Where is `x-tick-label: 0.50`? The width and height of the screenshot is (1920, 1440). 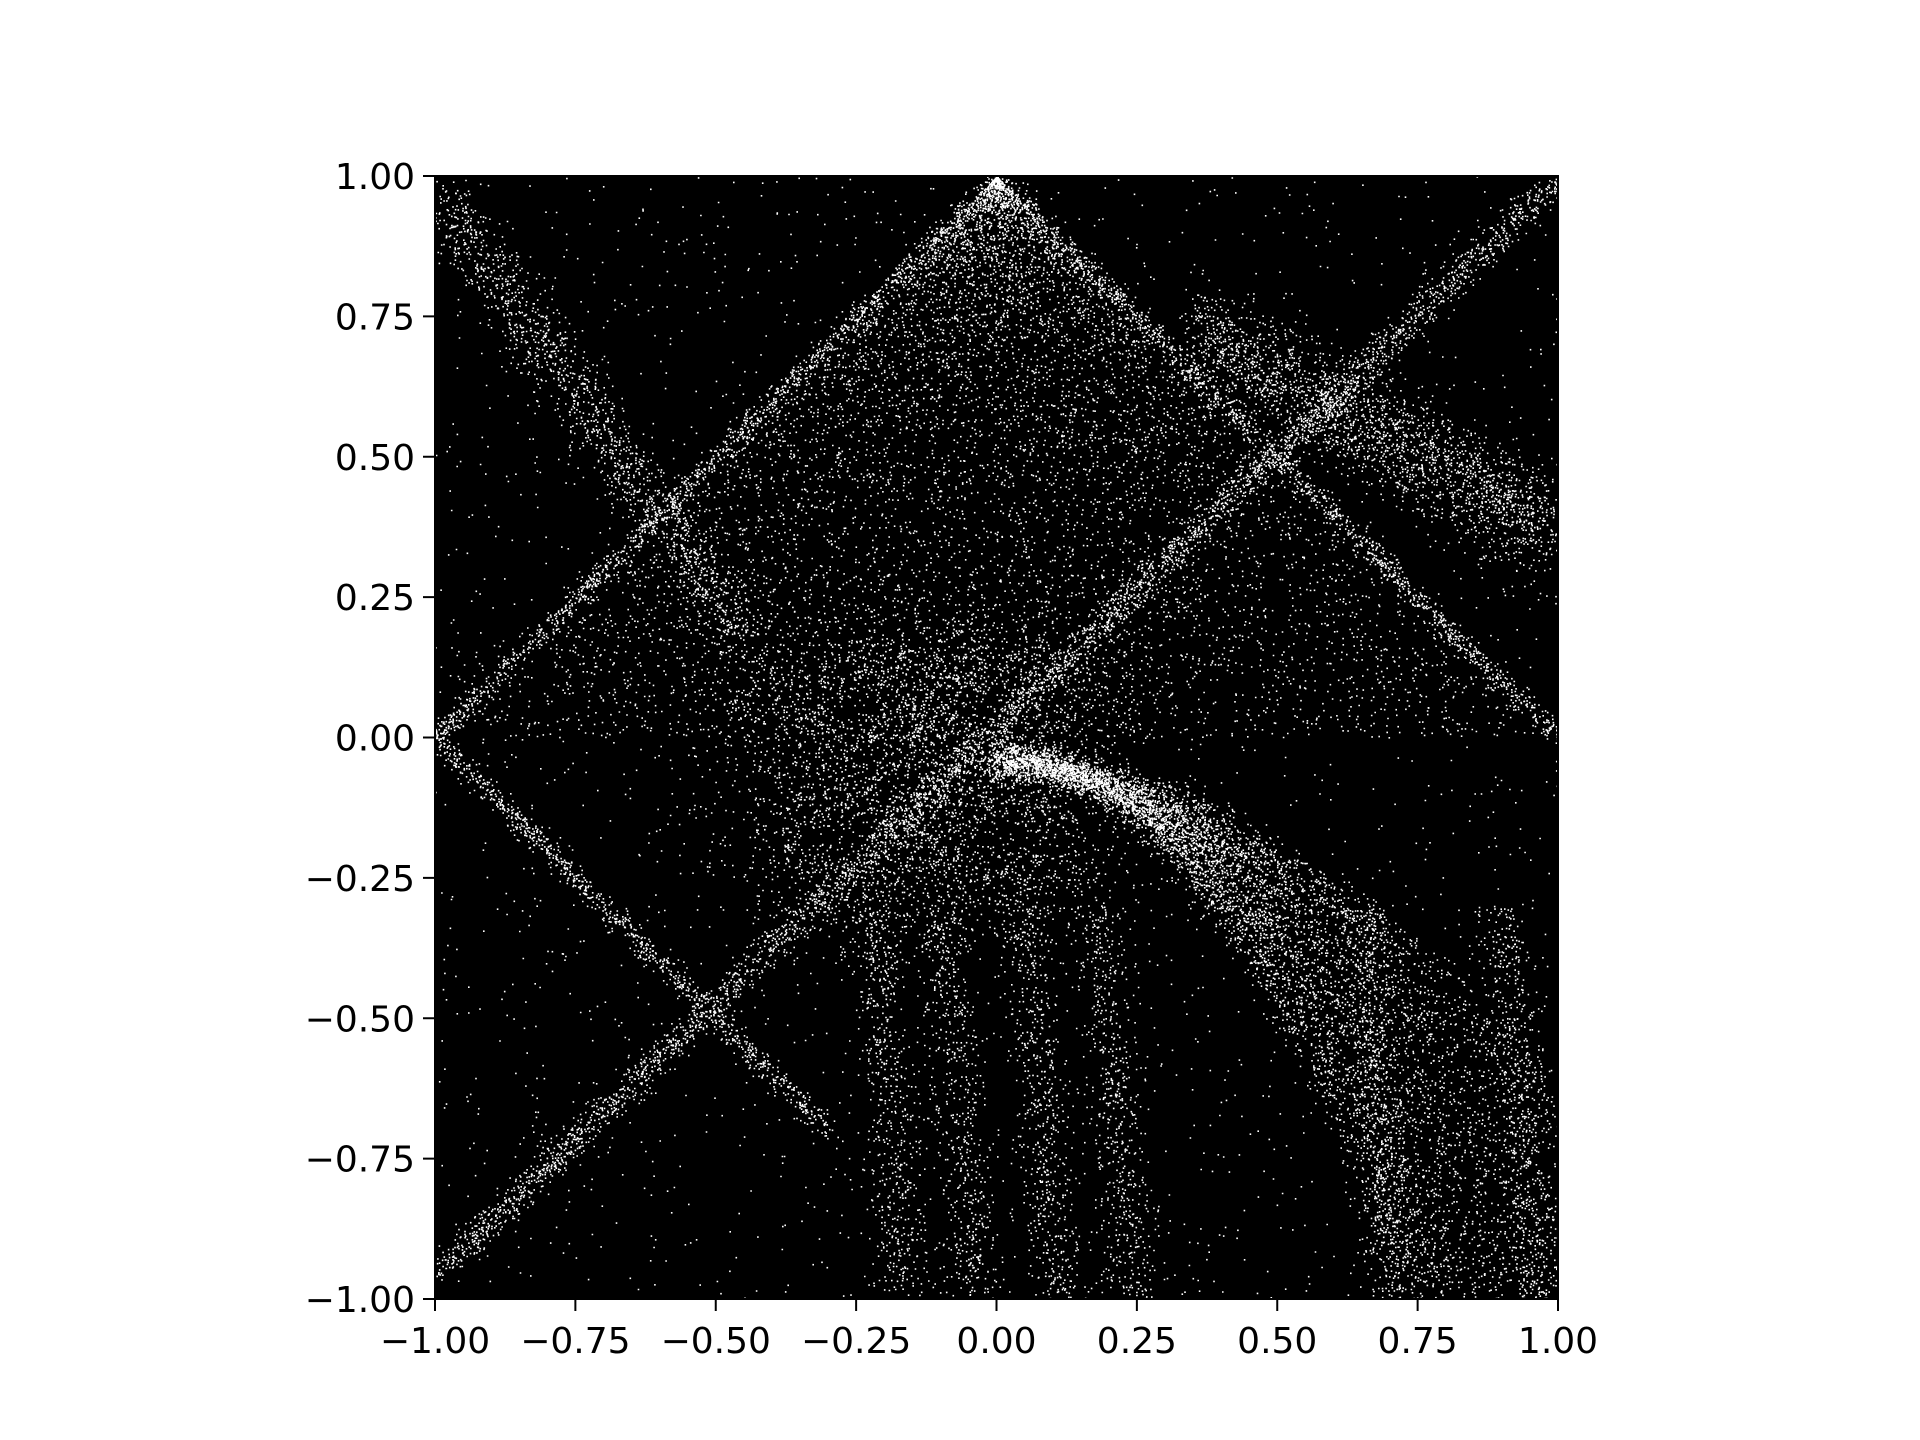
x-tick-label: 0.50 is located at coordinates (1277, 1341).